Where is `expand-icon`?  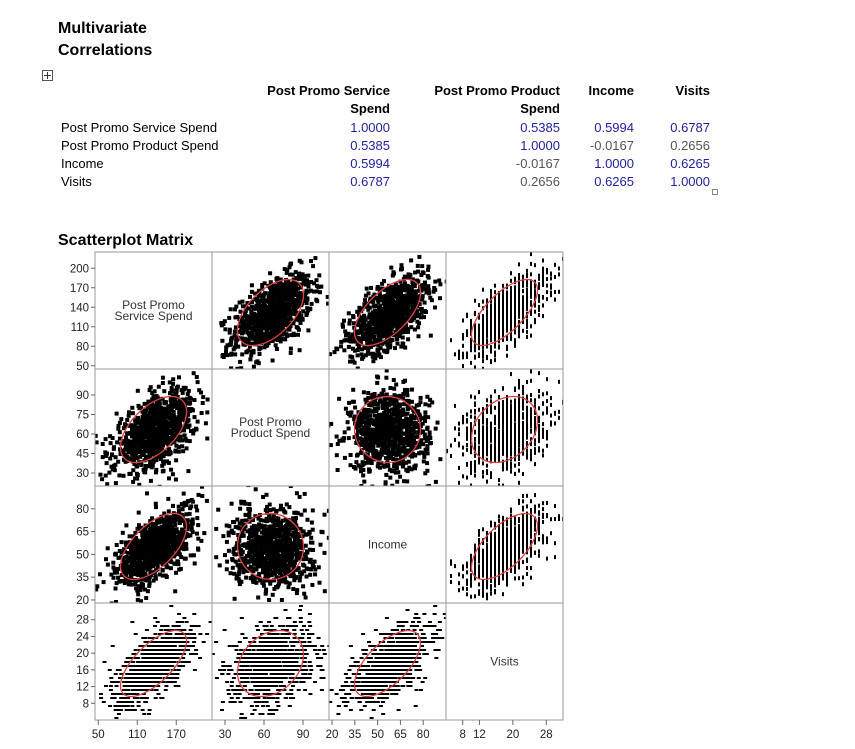 expand-icon is located at coordinates (47, 75).